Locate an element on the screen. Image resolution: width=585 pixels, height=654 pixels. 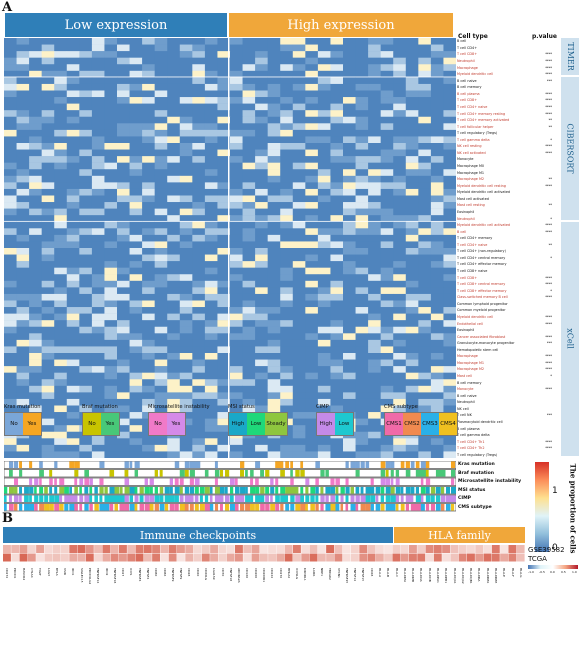
pvalue-label: ** is located at coordinates (550, 126).